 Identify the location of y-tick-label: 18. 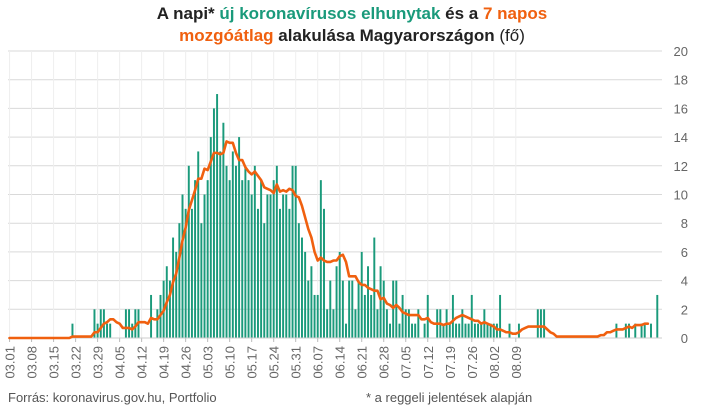
(681, 80).